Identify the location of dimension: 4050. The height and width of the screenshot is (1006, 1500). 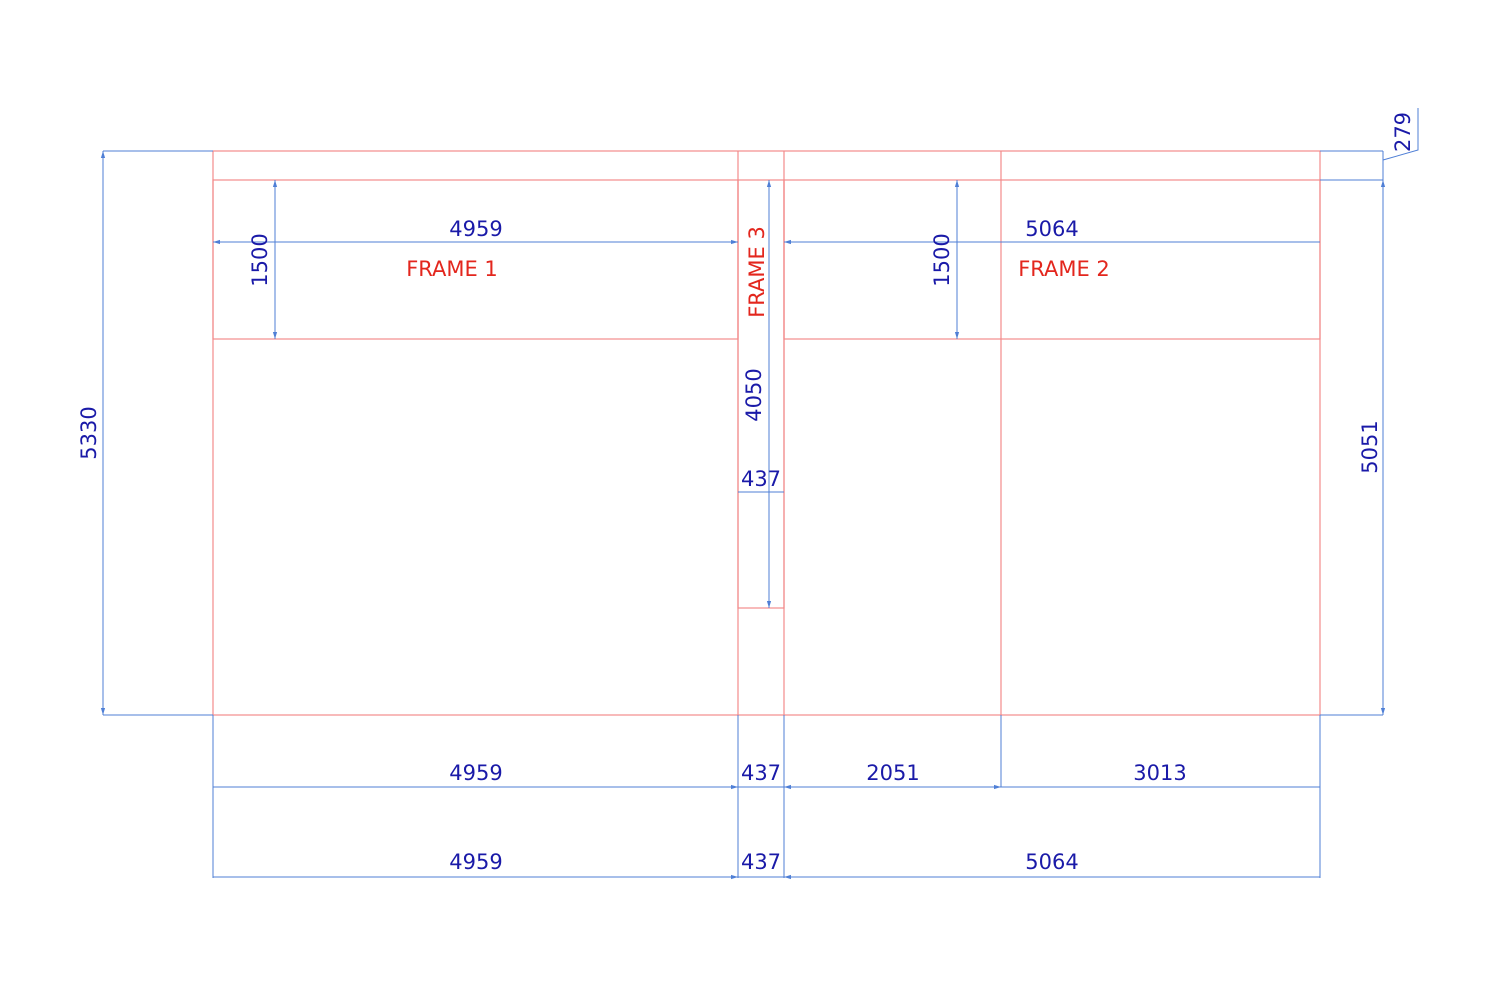
(754, 394).